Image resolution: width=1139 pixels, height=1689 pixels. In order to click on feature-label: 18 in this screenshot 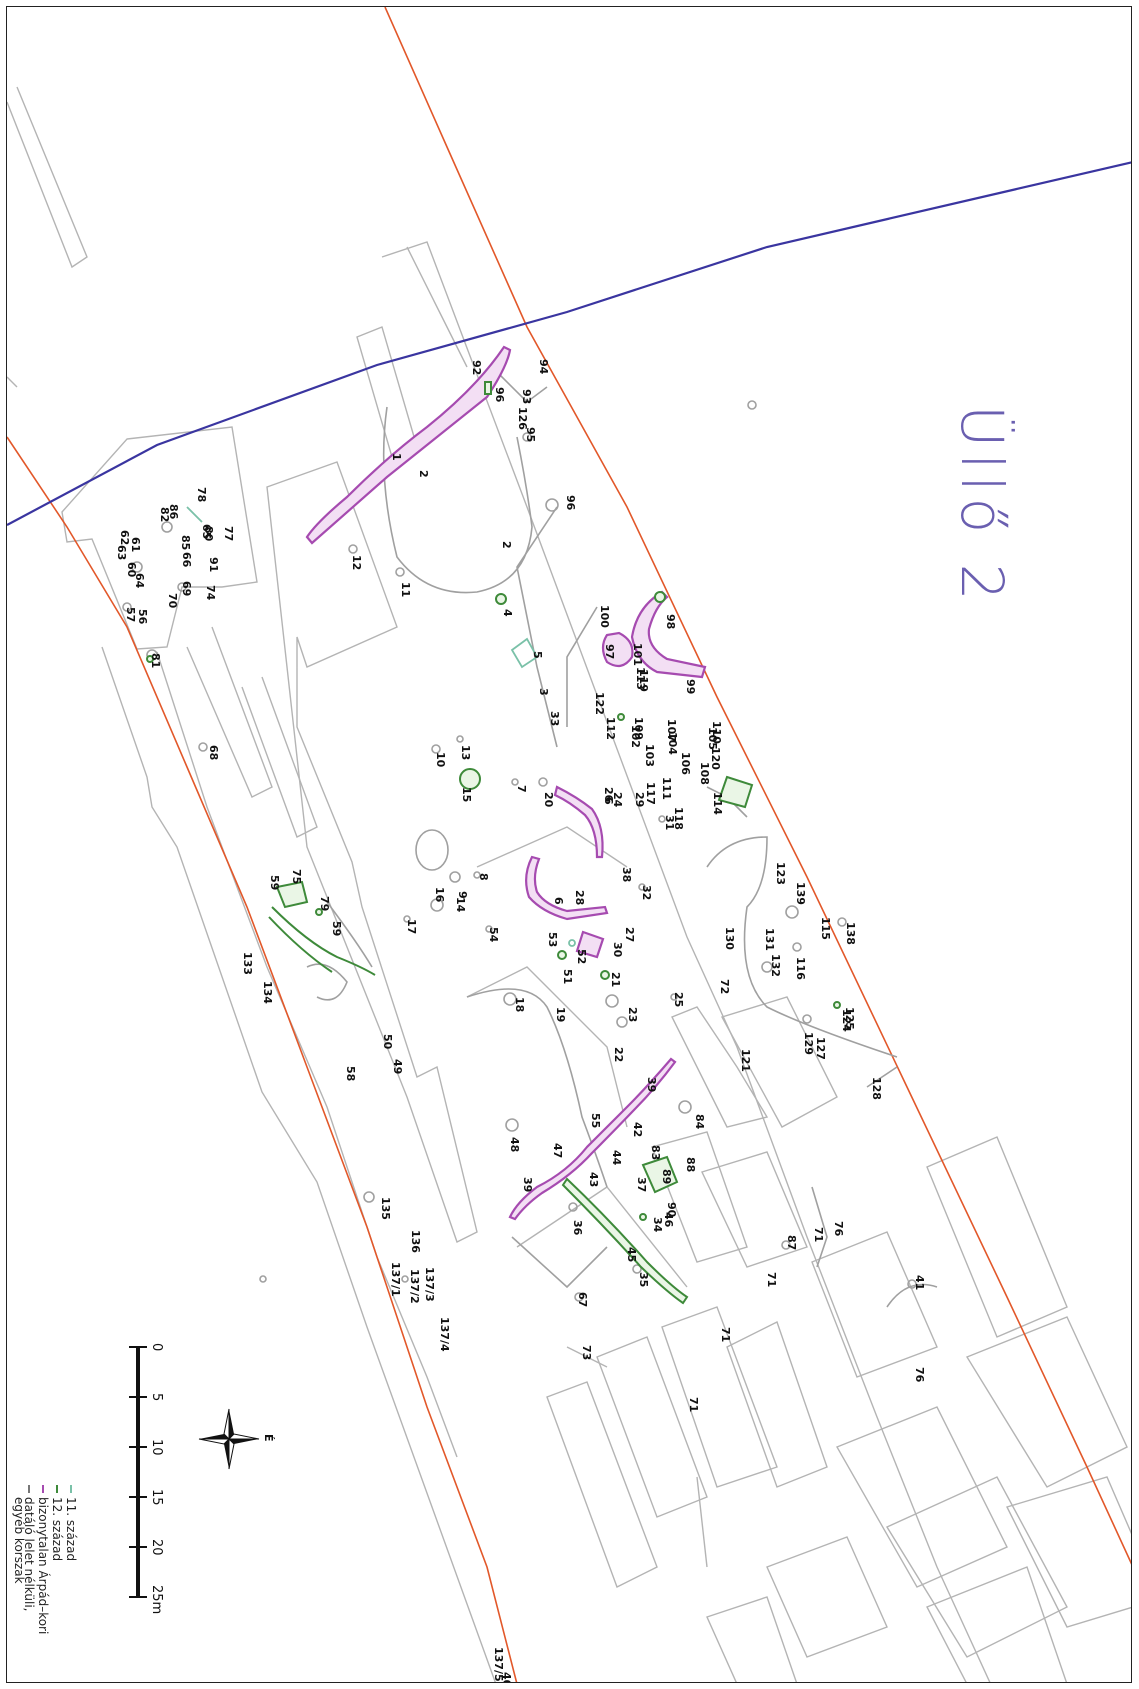, I will do `click(519, 1004)`.